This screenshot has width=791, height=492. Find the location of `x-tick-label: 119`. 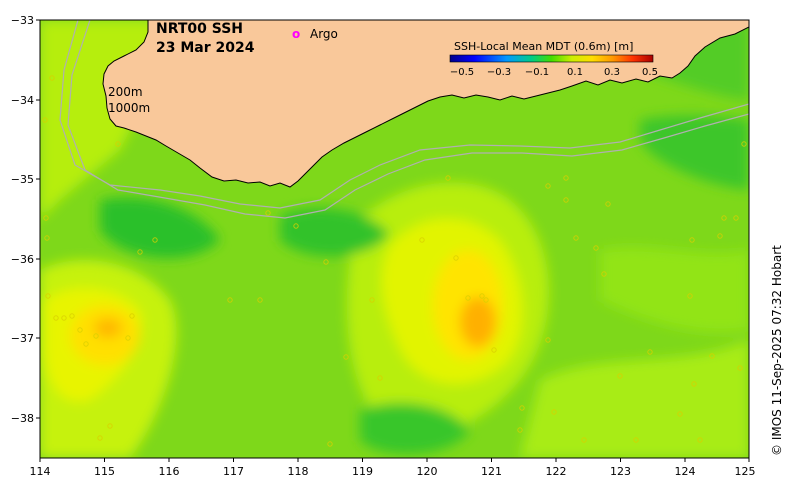

x-tick-label: 119 is located at coordinates (362, 471).